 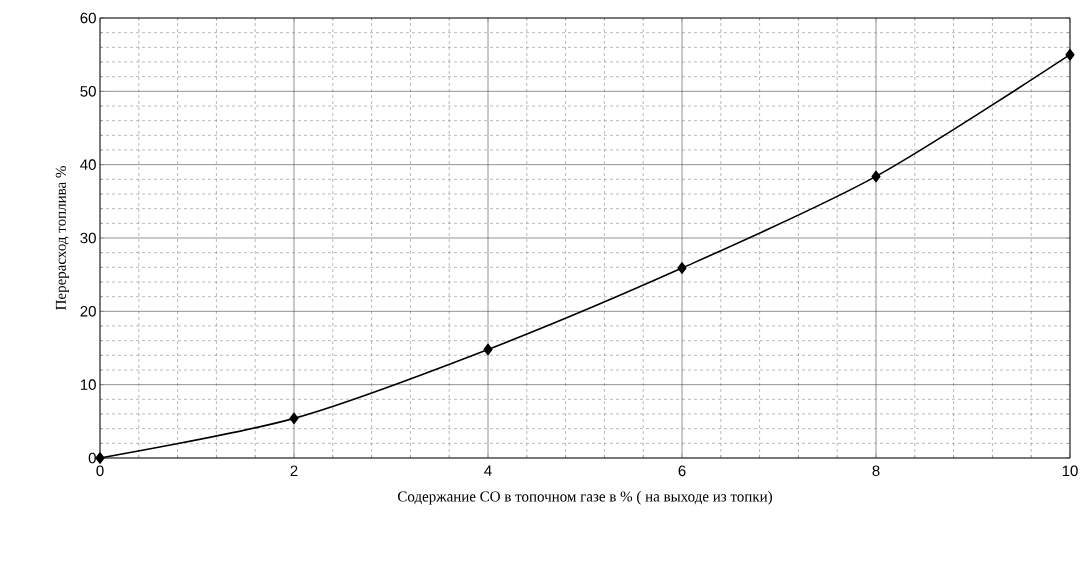 I want to click on y-tick-label: 50, so click(x=88, y=91).